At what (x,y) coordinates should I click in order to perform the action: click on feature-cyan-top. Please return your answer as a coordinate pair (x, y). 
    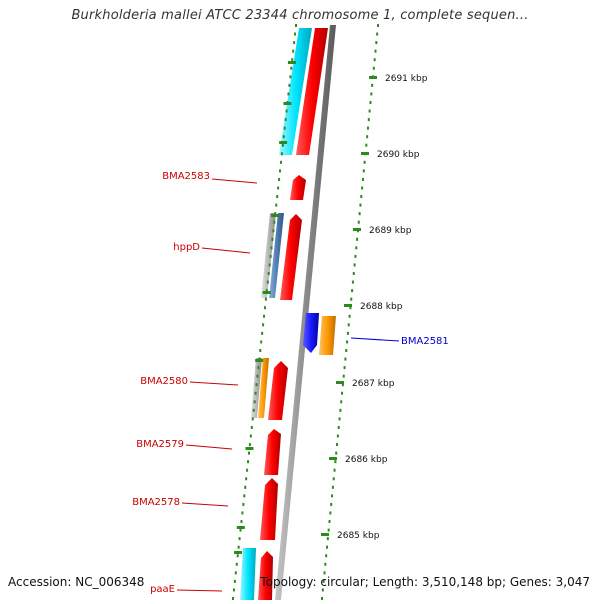
    Looking at the image, I should click on (295, 91).